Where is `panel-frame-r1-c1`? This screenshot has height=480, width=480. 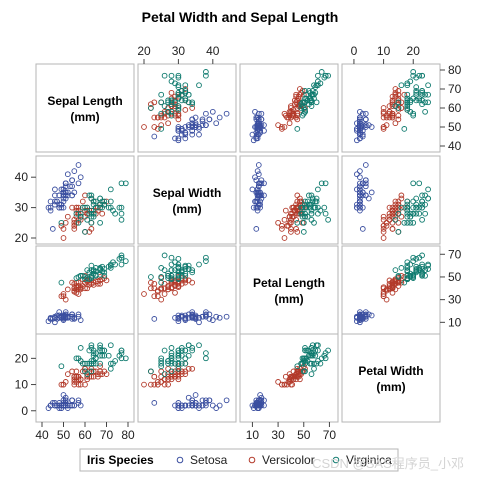 panel-frame-r1-c1 is located at coordinates (187, 200).